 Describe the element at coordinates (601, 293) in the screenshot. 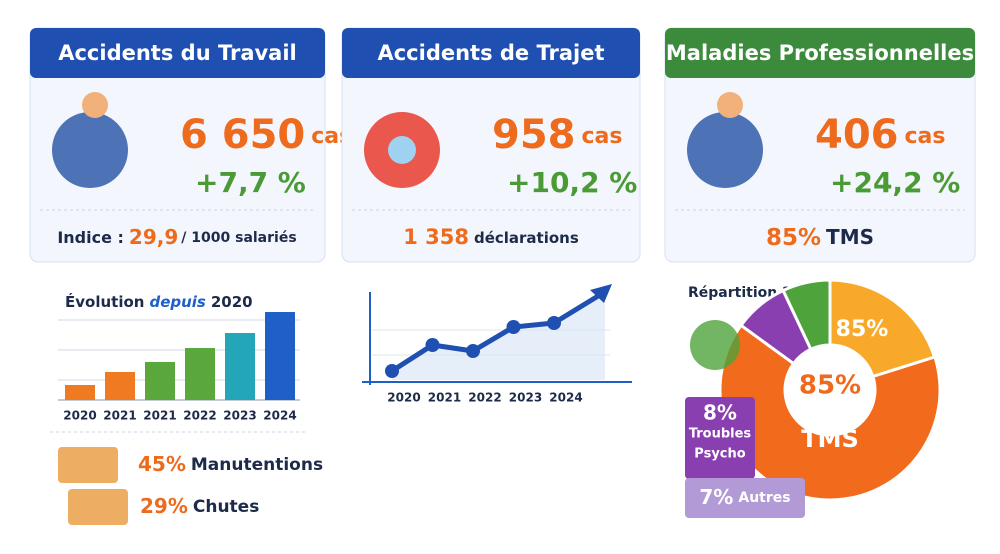

I see `arrowhead` at that location.